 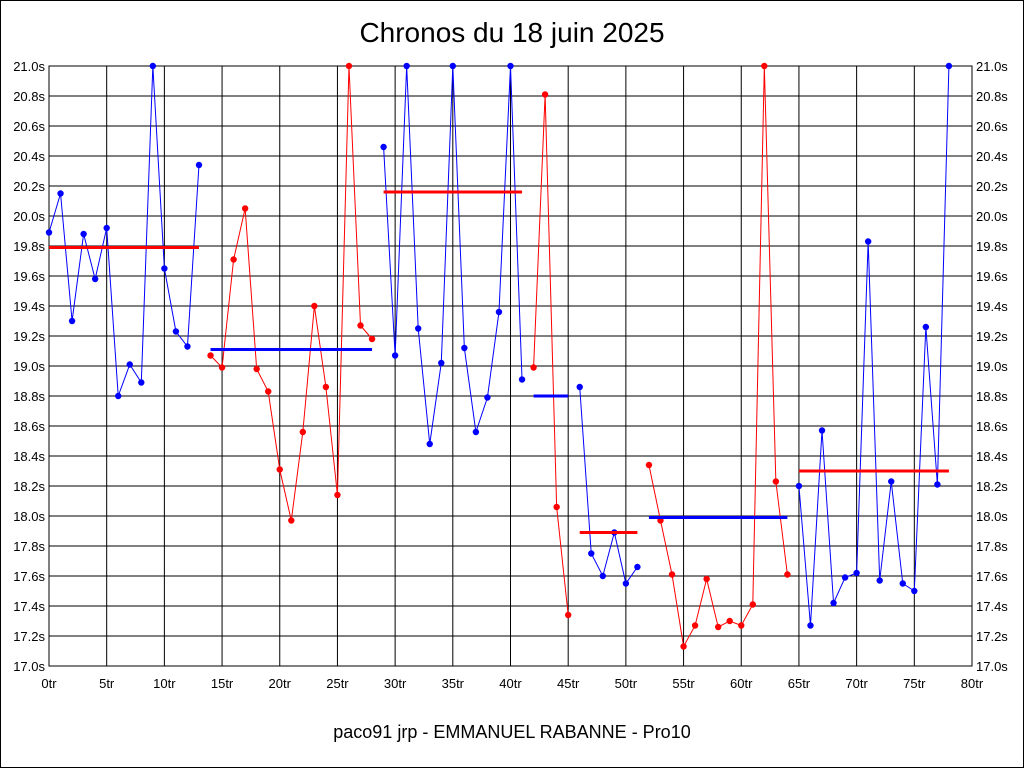 What do you see at coordinates (992, 486) in the screenshot?
I see `y-tick-label-right: 18.2s` at bounding box center [992, 486].